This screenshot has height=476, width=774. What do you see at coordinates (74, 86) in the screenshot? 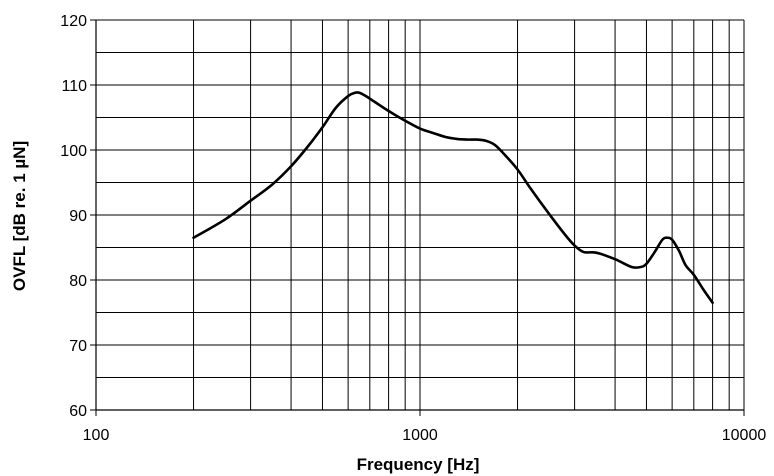
I see `y-tick-label: 110` at bounding box center [74, 86].